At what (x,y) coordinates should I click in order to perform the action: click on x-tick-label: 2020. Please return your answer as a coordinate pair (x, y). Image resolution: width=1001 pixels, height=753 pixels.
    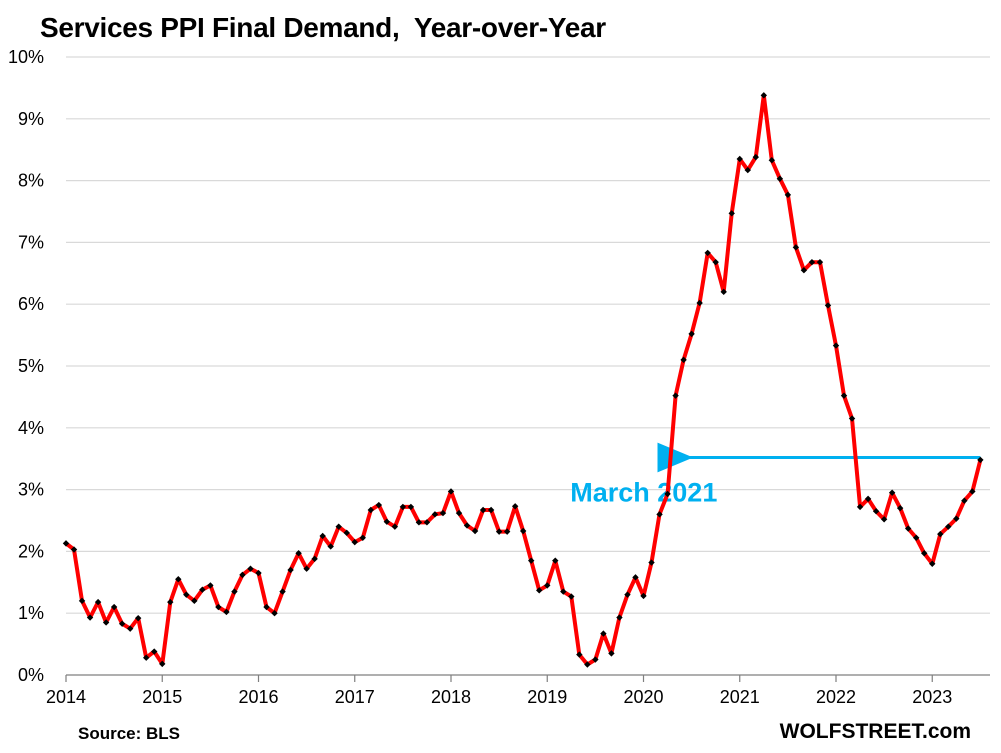
    Looking at the image, I should click on (643, 697).